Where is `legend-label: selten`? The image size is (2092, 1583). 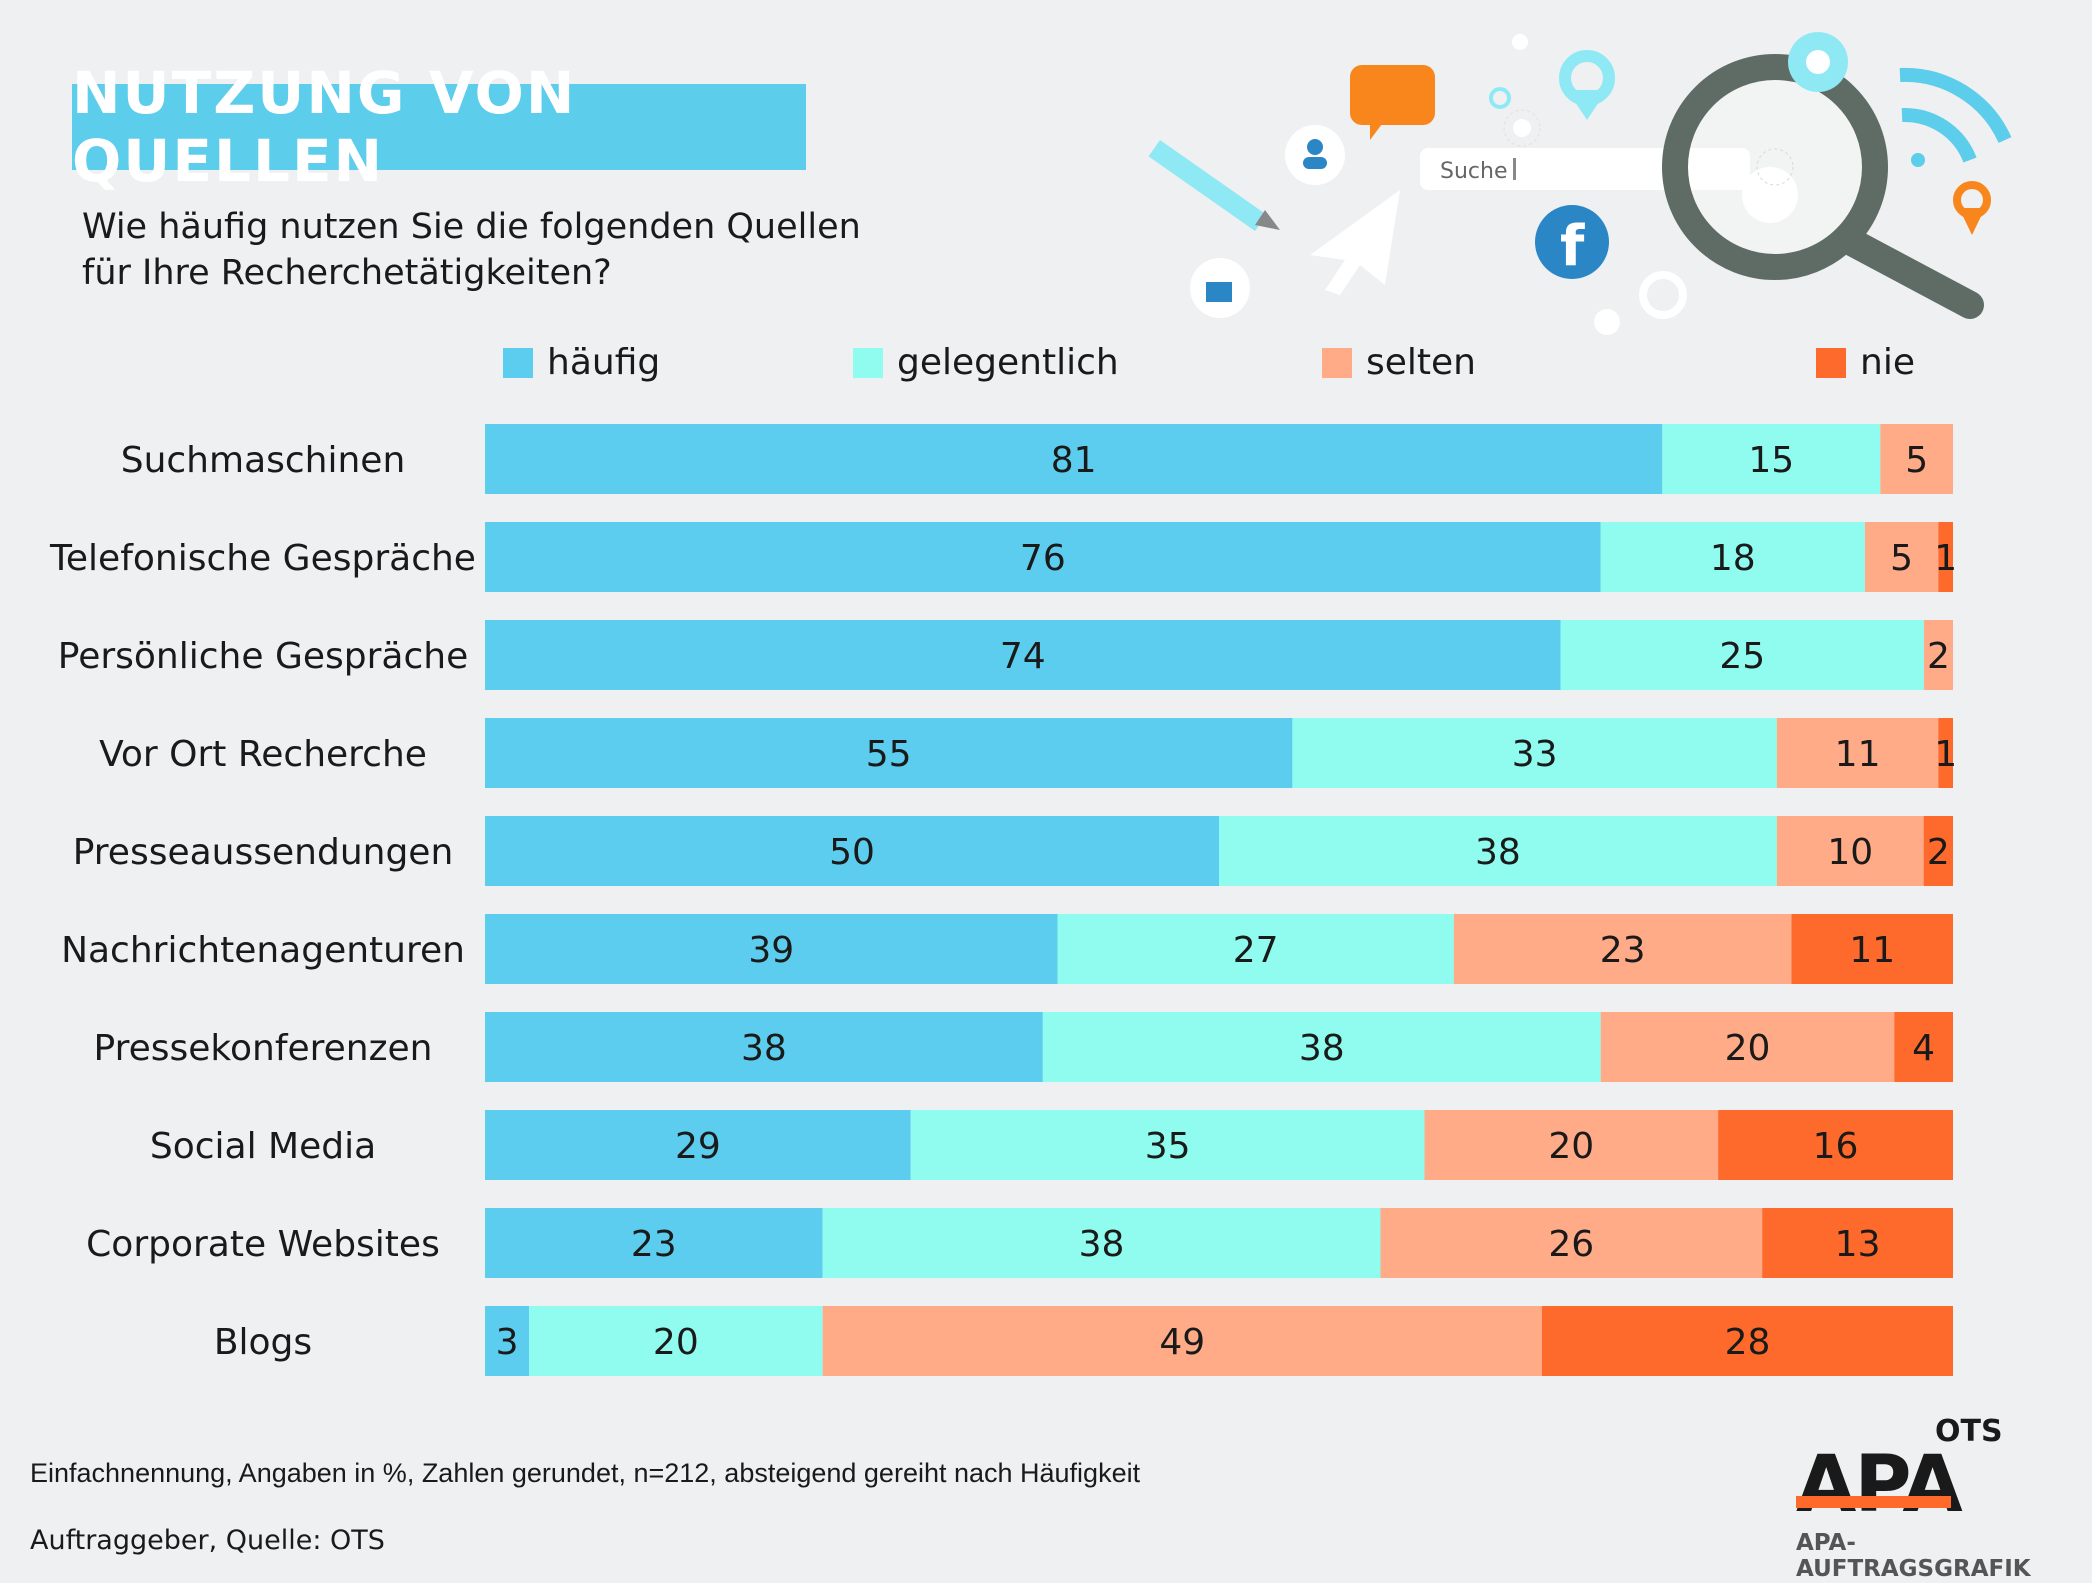 legend-label: selten is located at coordinates (1421, 362).